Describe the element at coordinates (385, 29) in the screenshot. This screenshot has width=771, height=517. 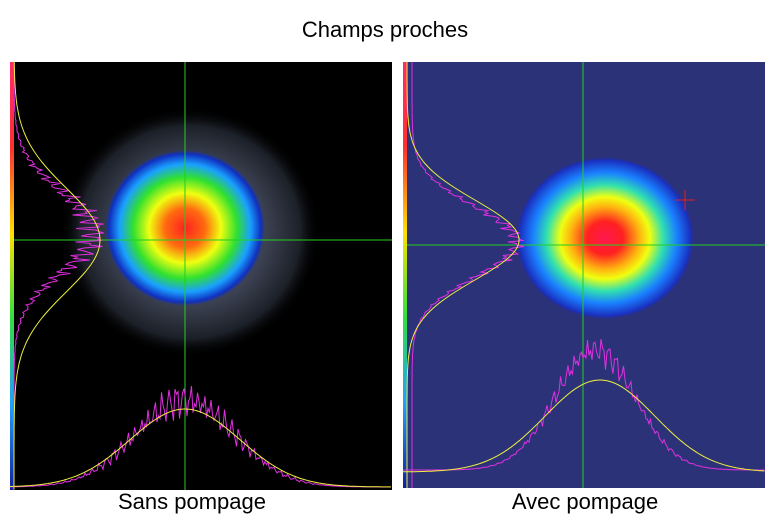
I see `title: Champs proches` at that location.